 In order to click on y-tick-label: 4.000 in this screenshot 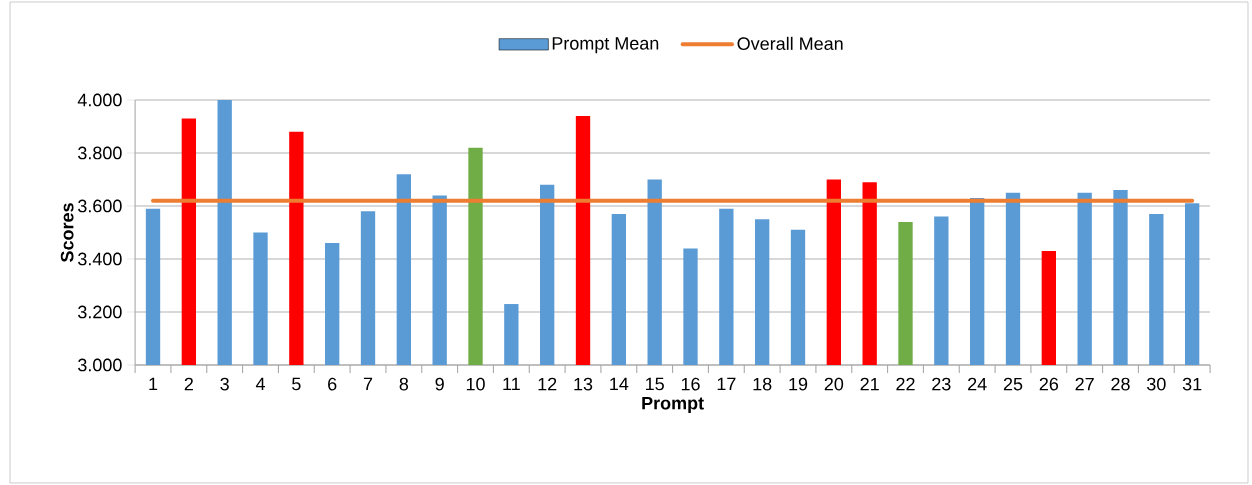, I will do `click(99, 100)`.